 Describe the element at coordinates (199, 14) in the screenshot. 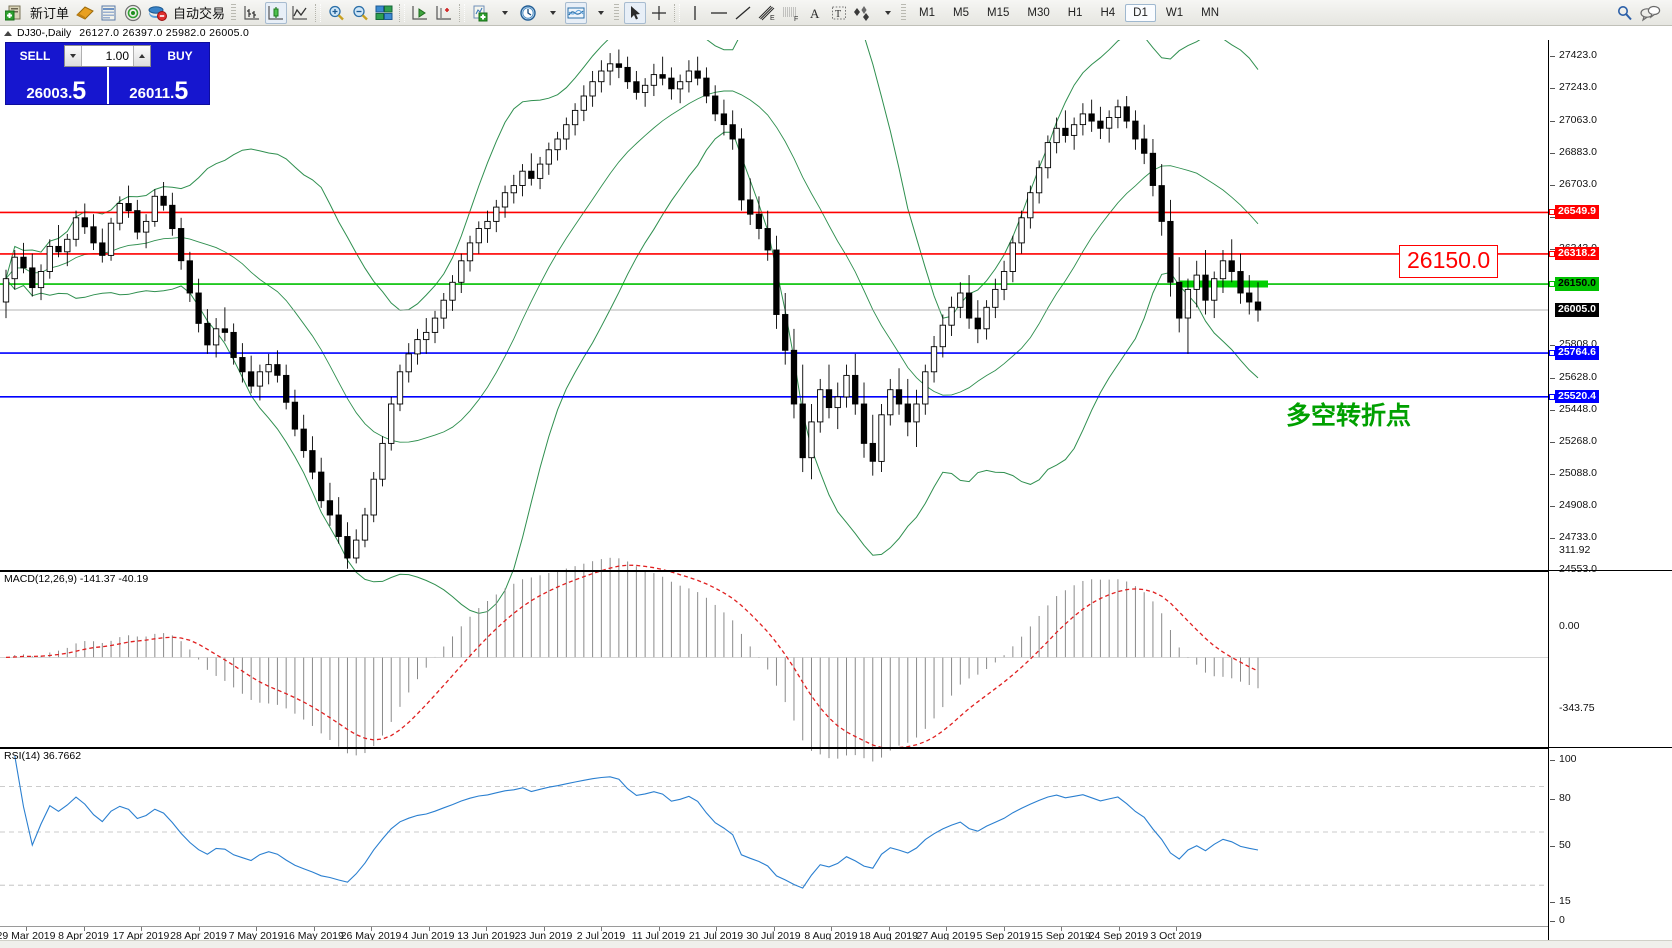

I see `autotrading-label: 自动交易` at that location.